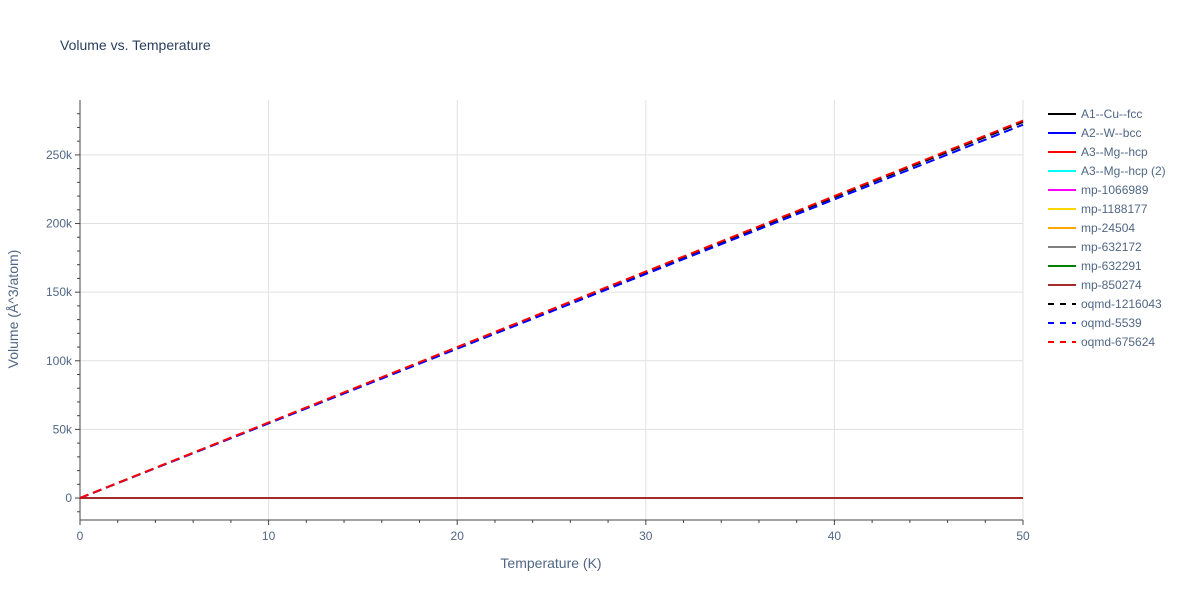 The image size is (1200, 600). What do you see at coordinates (1121, 304) in the screenshot?
I see `legend-label: oqmd-1216043` at bounding box center [1121, 304].